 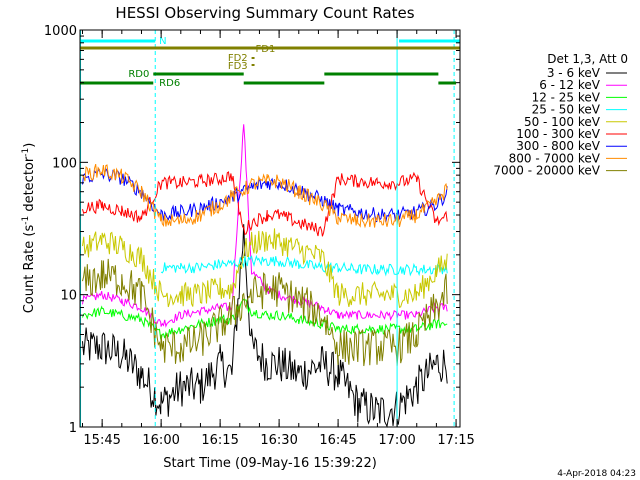 I want to click on chart-title: HESSI Observing Summary Count Rates, so click(x=264, y=13).